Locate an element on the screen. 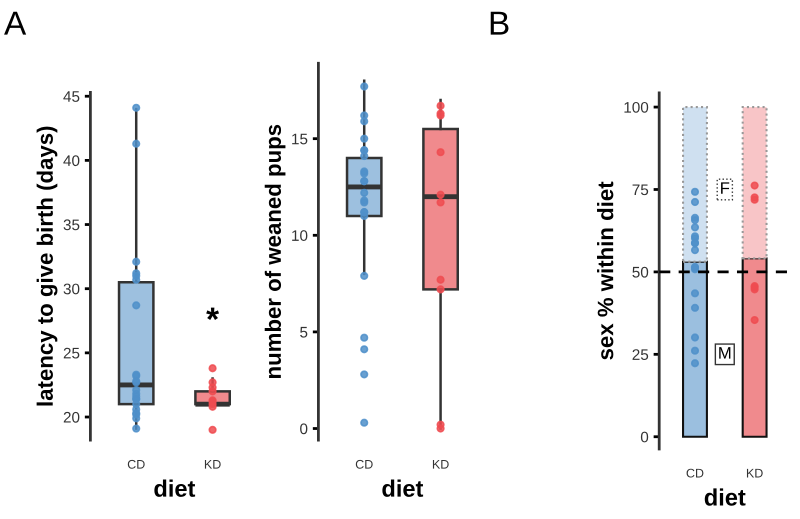 Image resolution: width=800 pixels, height=519 pixels. annotation: * is located at coordinates (213, 314).